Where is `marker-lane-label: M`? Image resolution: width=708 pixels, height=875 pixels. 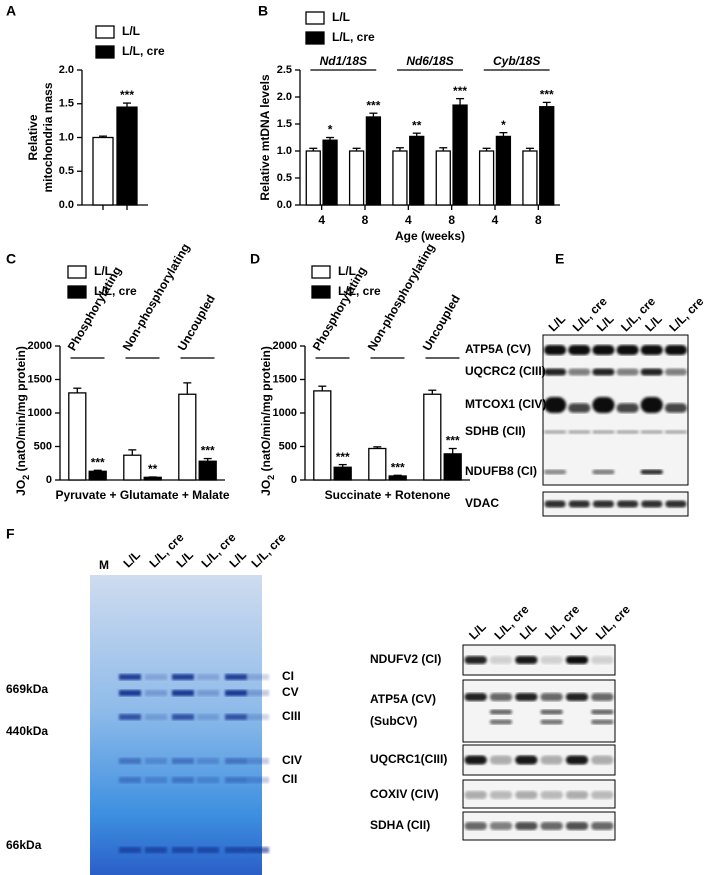
marker-lane-label: M is located at coordinates (104, 565).